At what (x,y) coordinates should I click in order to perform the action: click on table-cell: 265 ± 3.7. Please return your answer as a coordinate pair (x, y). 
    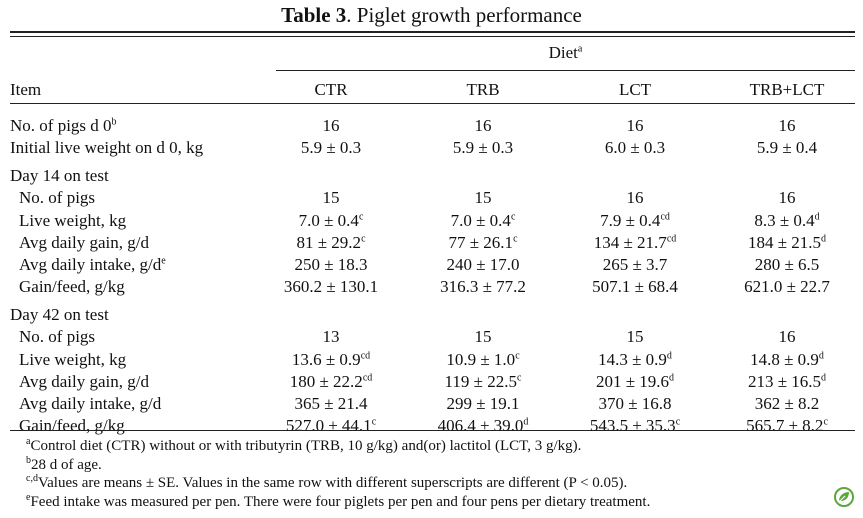
    Looking at the image, I should click on (635, 264).